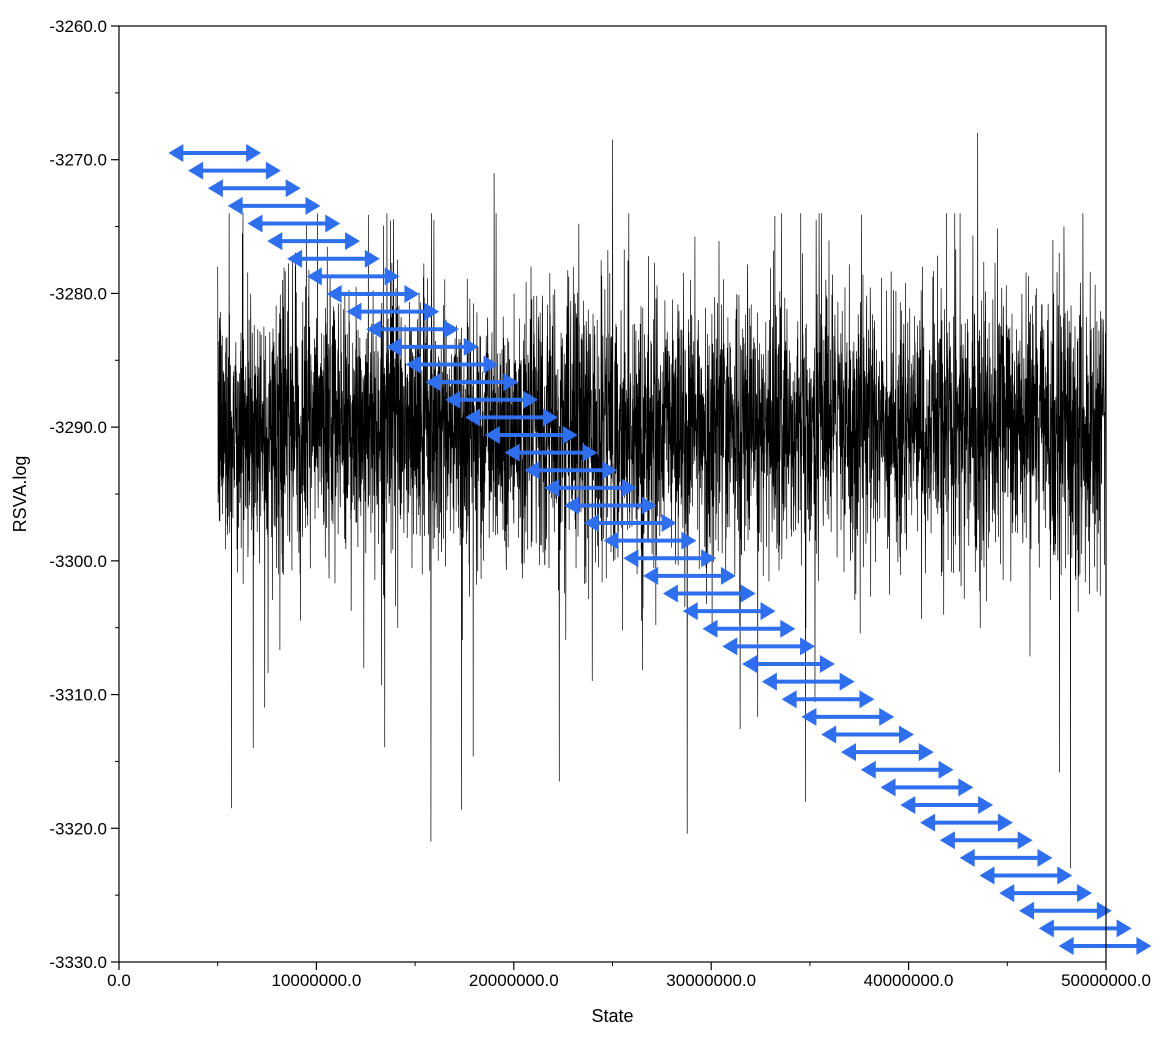 This screenshot has width=1172, height=1038. Describe the element at coordinates (1106, 980) in the screenshot. I see `x-tick-label: 50000000.0` at that location.